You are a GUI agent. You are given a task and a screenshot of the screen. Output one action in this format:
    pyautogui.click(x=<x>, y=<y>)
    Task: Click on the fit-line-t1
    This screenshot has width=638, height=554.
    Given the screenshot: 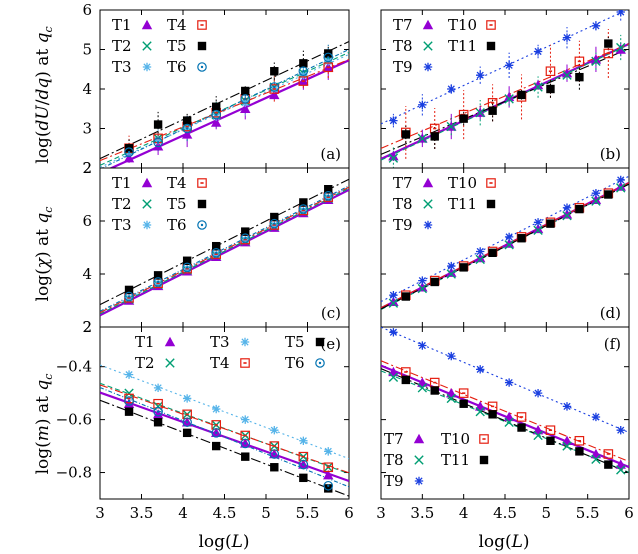 What is the action you would take?
    pyautogui.click(x=224, y=252)
    